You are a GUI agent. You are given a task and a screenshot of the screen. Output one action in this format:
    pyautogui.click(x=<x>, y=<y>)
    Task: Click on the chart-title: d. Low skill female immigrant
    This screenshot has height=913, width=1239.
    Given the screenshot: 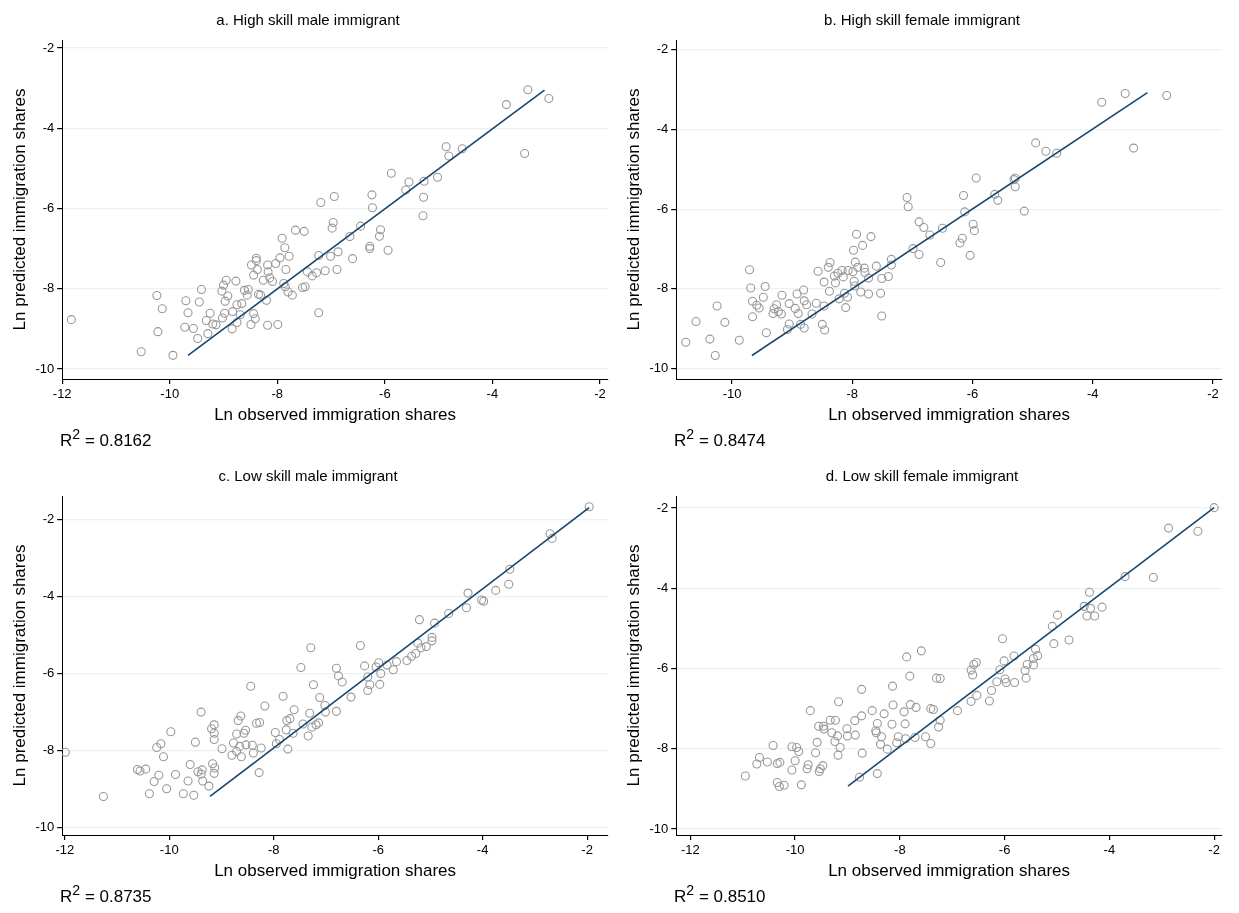 What is the action you would take?
    pyautogui.click(x=922, y=476)
    